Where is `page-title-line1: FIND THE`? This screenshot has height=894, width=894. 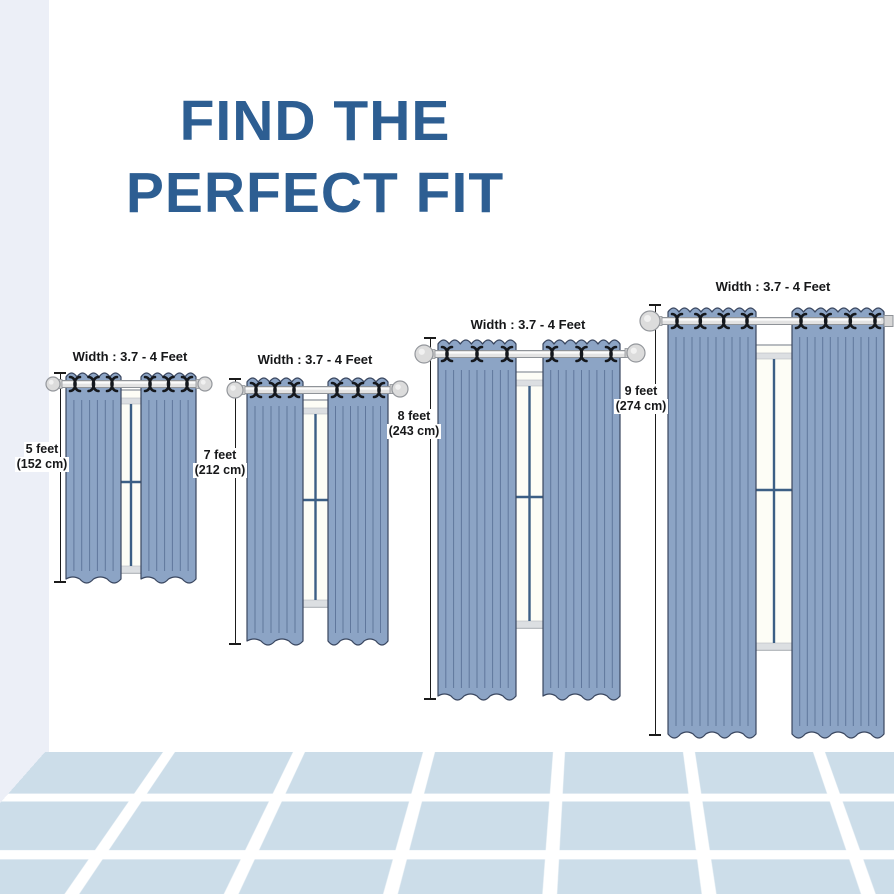
page-title-line1: FIND THE is located at coordinates (315, 121).